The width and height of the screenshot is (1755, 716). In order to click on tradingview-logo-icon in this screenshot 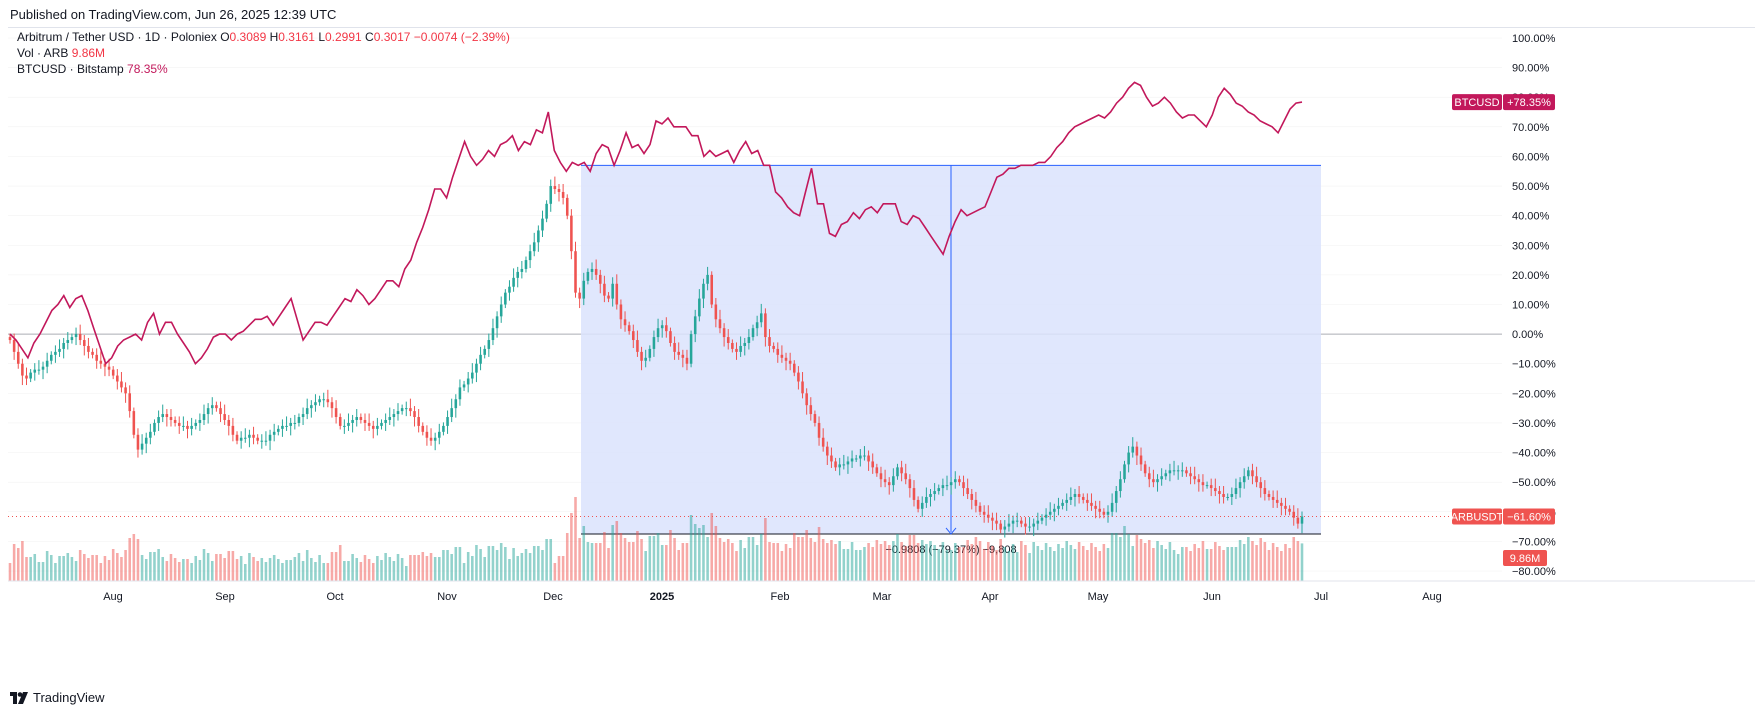, I will do `click(19, 697)`.